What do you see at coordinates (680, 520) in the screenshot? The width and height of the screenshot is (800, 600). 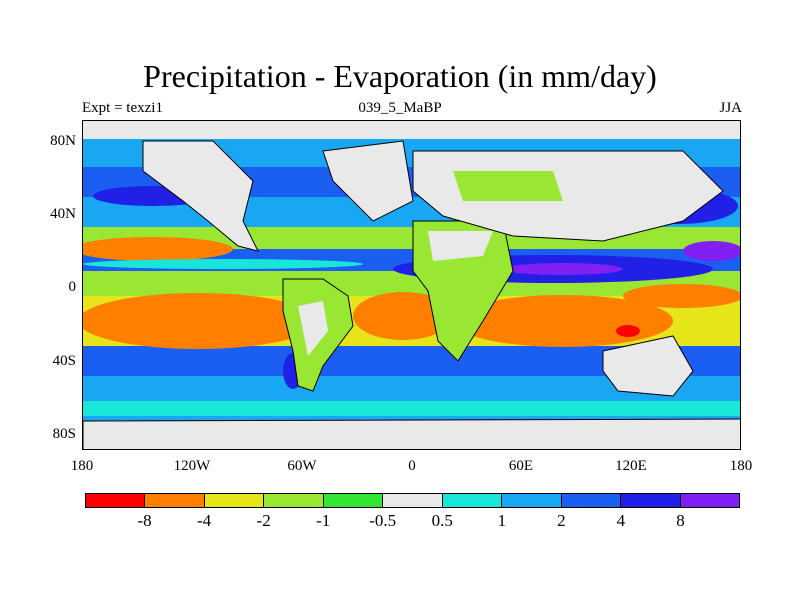 I see `colorbar-label: 8` at bounding box center [680, 520].